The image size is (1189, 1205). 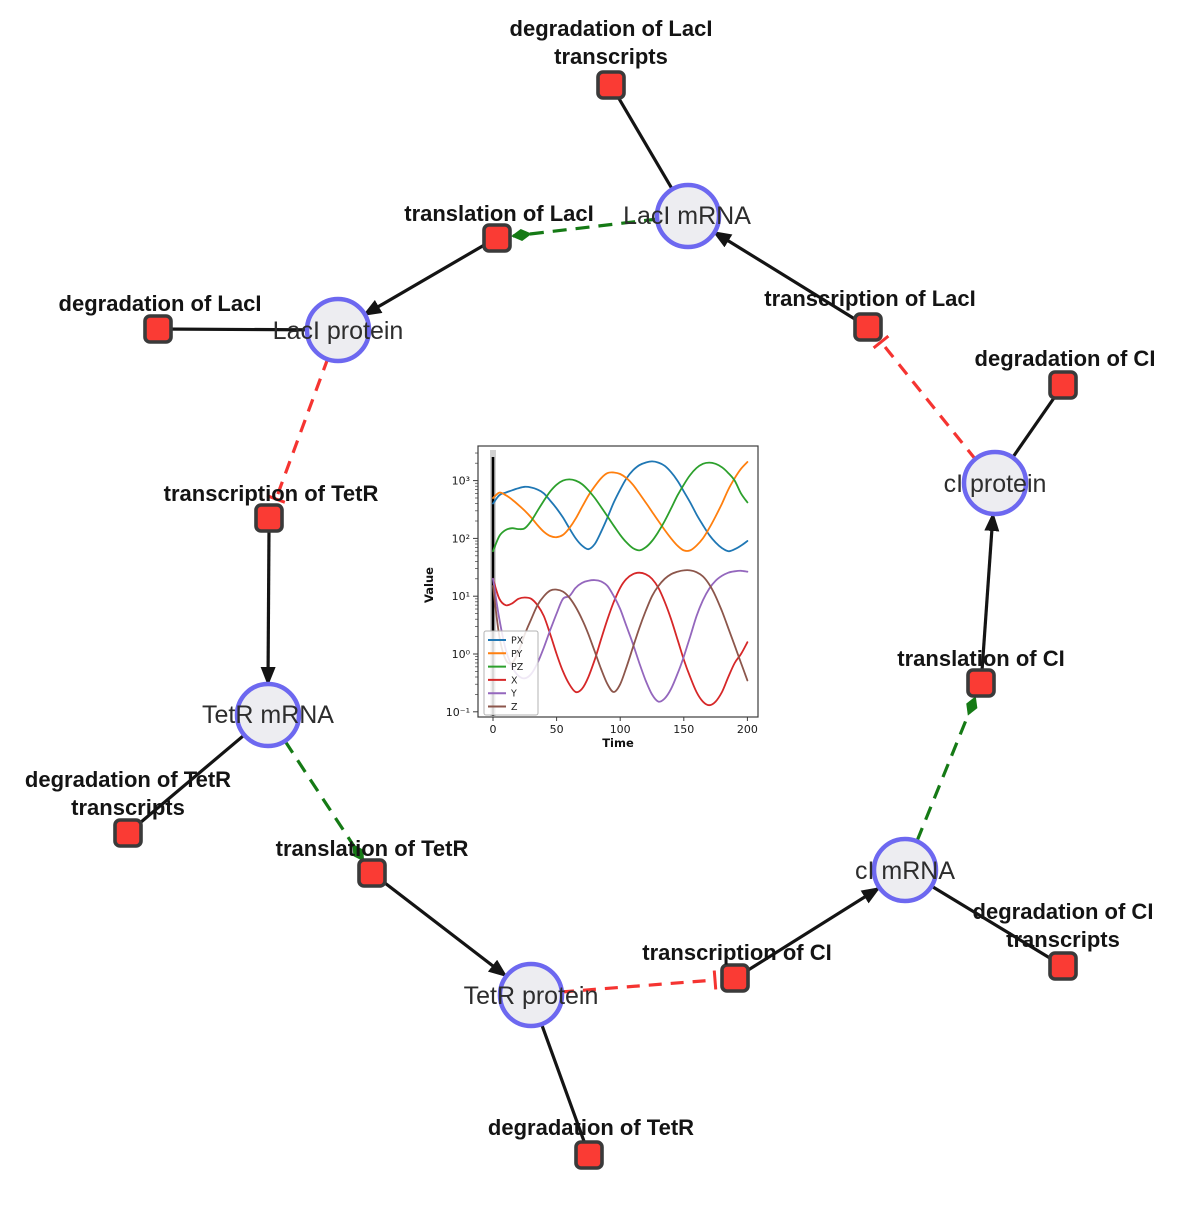 I want to click on label-laci-protein: LacI protein, so click(x=338, y=331).